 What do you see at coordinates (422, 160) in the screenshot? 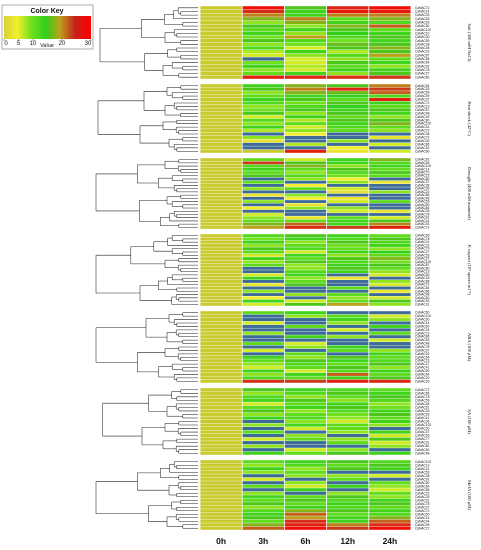
I see `row-label: CaNAC92` at bounding box center [422, 160].